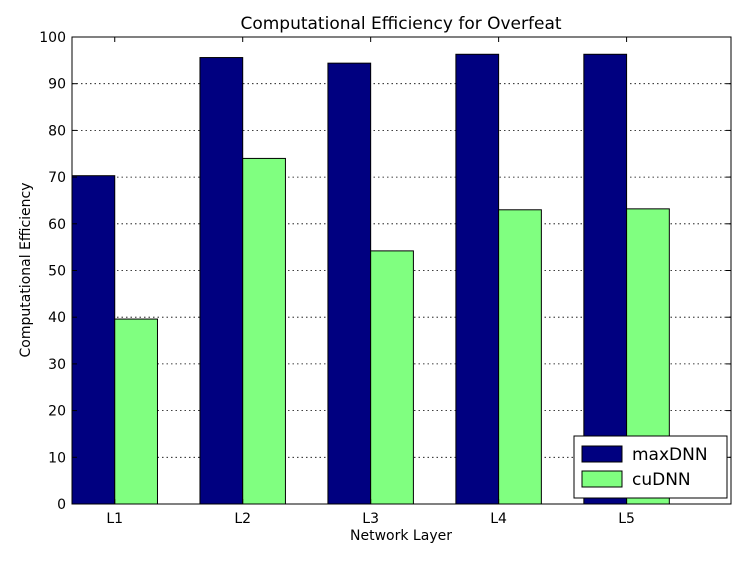 Image resolution: width=747 pixels, height=561 pixels. I want to click on y-tick-labels: 0 10 20 30 40 50 60 70 80 90 100, so click(52, 271).